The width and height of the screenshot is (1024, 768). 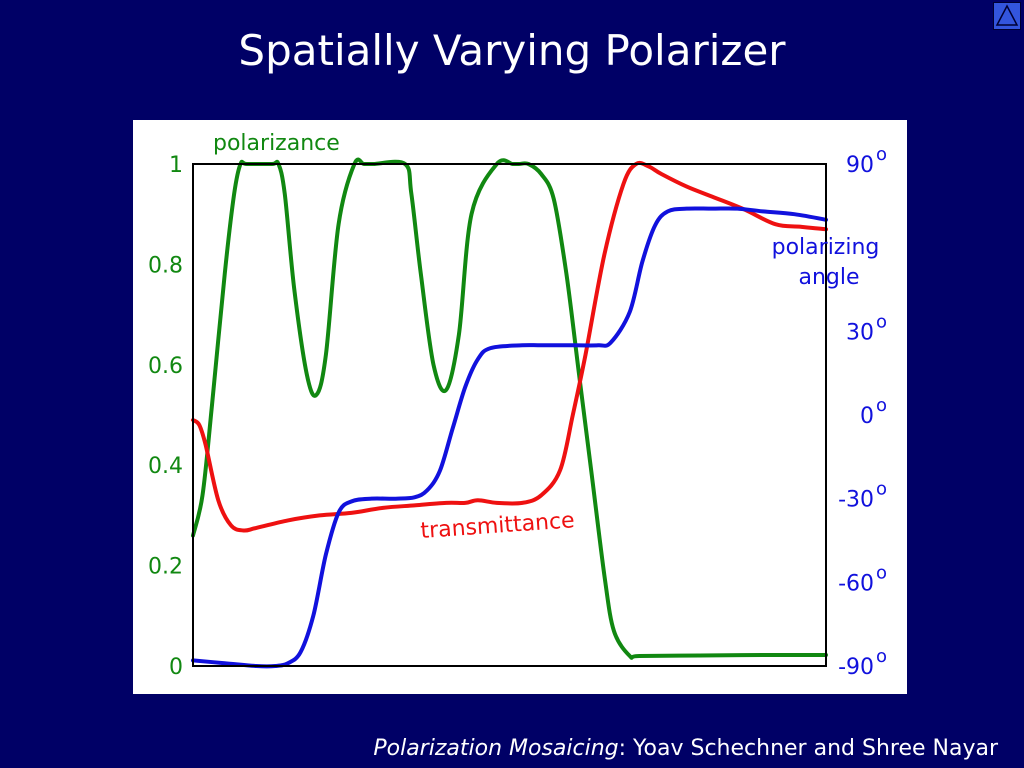 I want to click on left-tick-label: 0.4, so click(x=165, y=466).